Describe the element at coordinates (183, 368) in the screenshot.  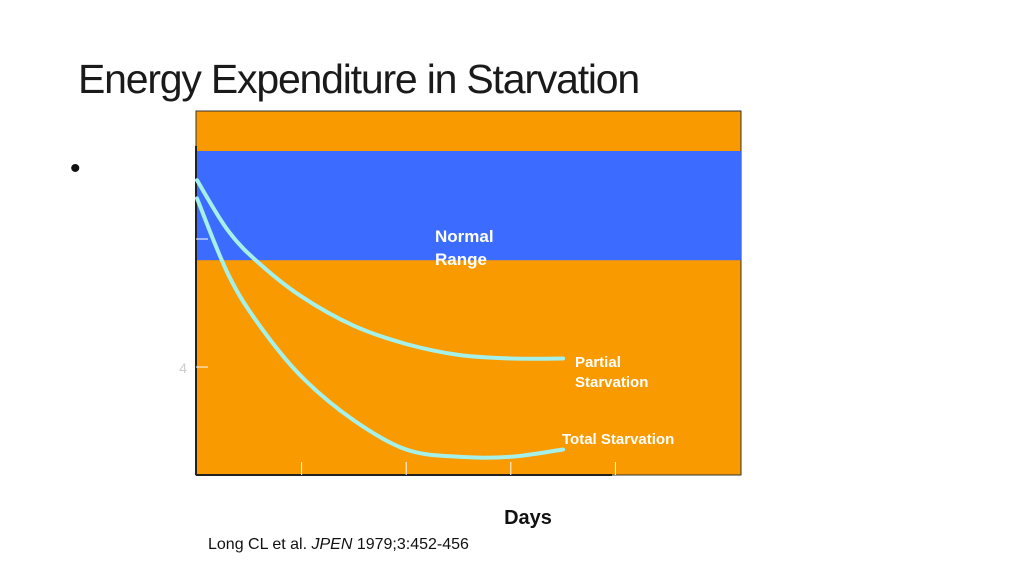
I see `y-tick-label: 4` at that location.